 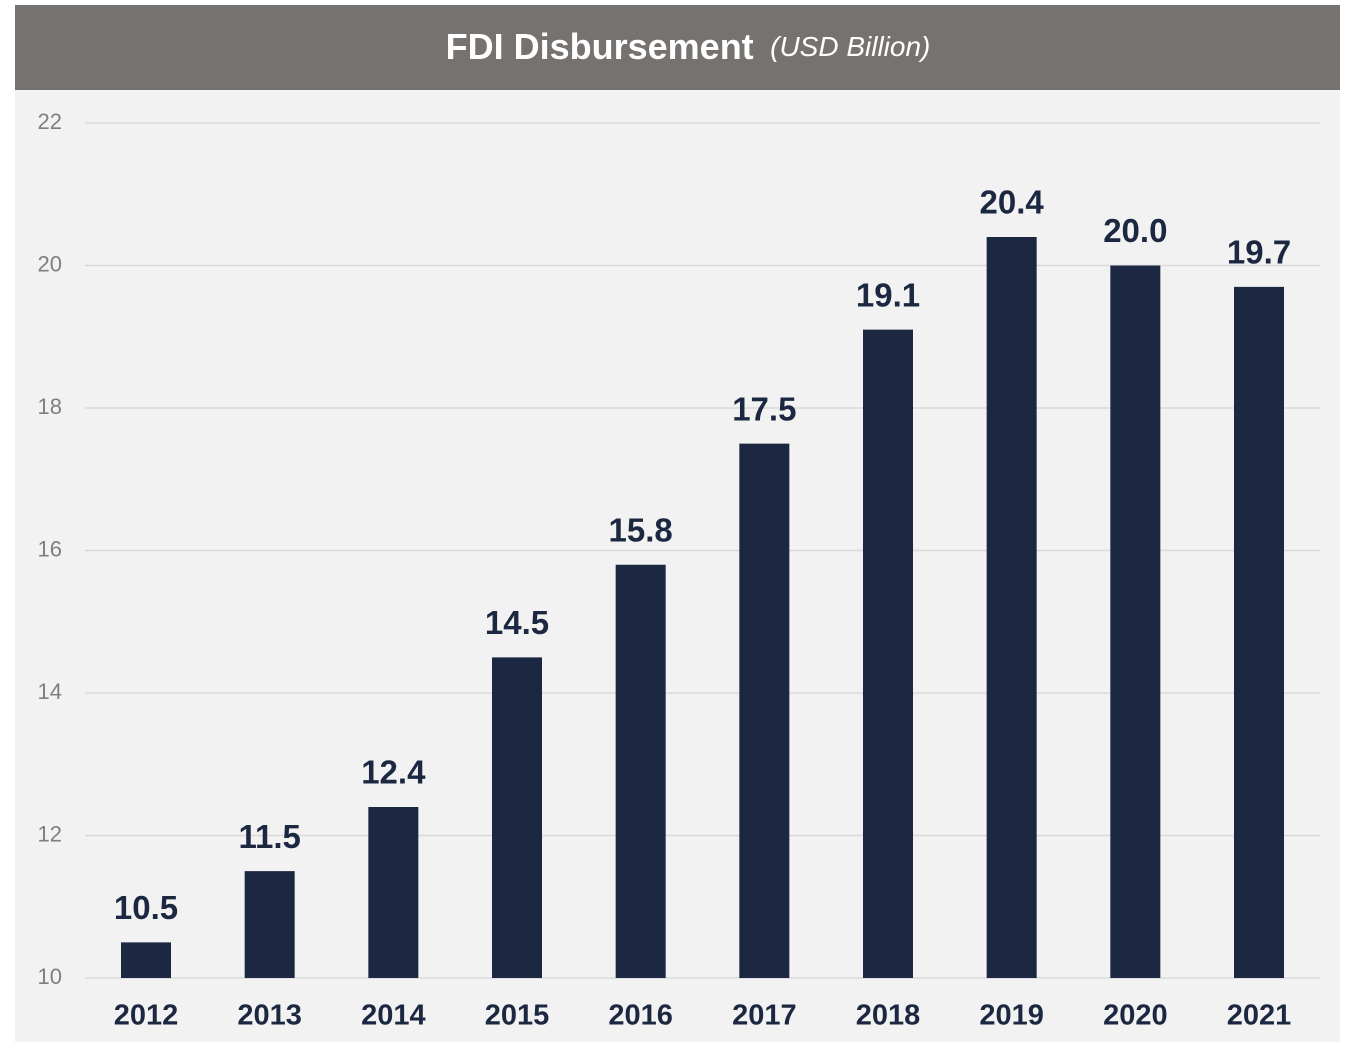 I want to click on data-label: 11.5, so click(x=269, y=836).